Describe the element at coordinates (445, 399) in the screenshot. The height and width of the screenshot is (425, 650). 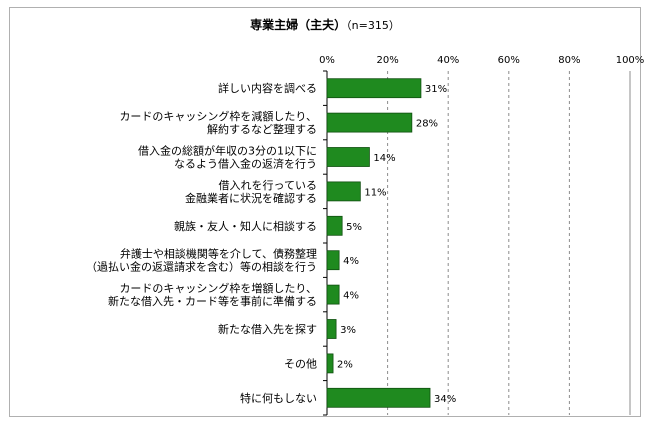
I see `data-label: 34%` at that location.